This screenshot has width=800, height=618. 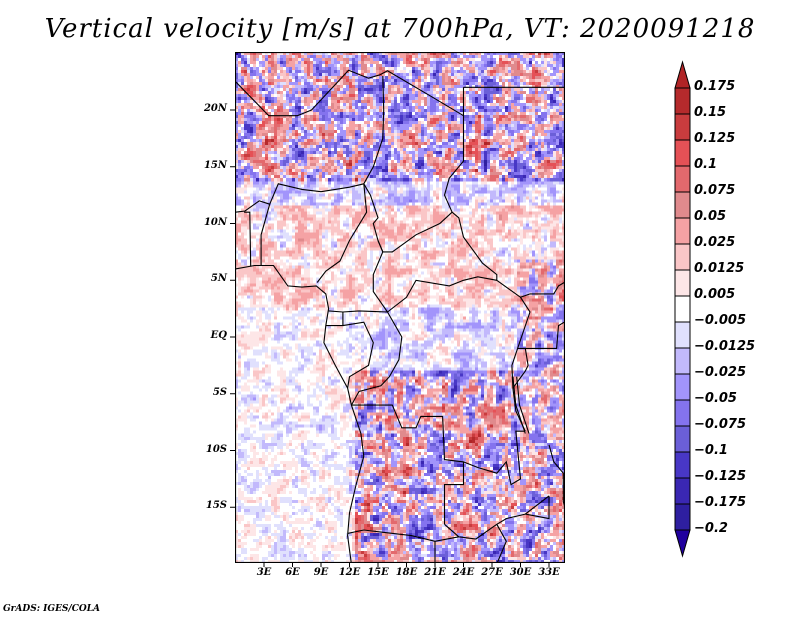 What do you see at coordinates (715, 190) in the screenshot?
I see `colorbar-label: 0.075` at bounding box center [715, 190].